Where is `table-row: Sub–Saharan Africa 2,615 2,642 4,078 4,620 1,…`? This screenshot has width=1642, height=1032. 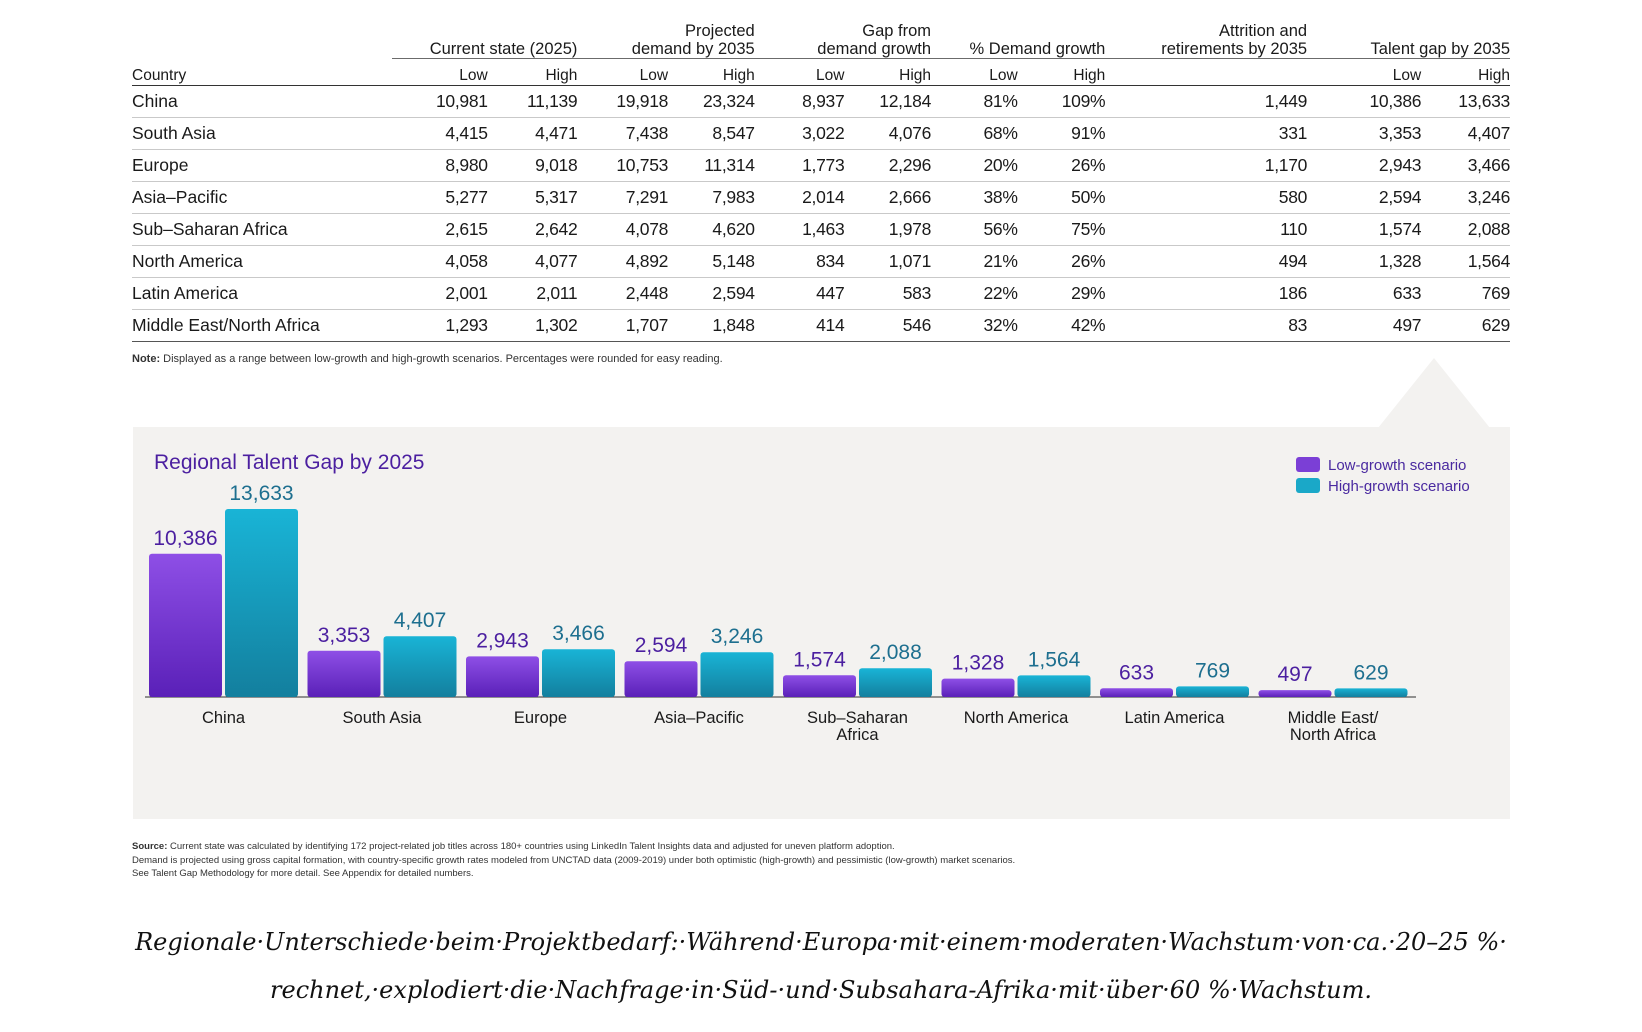 table-row: Sub–Saharan Africa 2,615 2,642 4,078 4,620 1,… is located at coordinates (821, 229).